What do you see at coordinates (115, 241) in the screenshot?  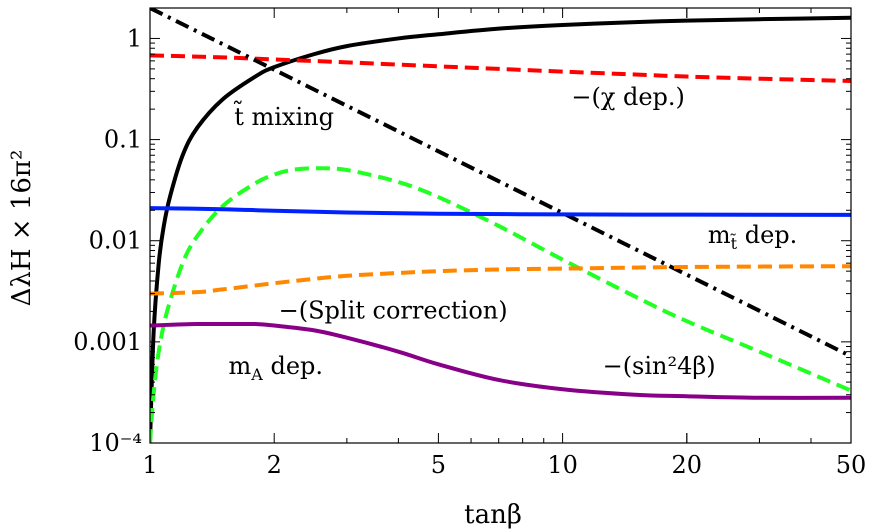 I see `y-tick-label: 0.01` at bounding box center [115, 241].